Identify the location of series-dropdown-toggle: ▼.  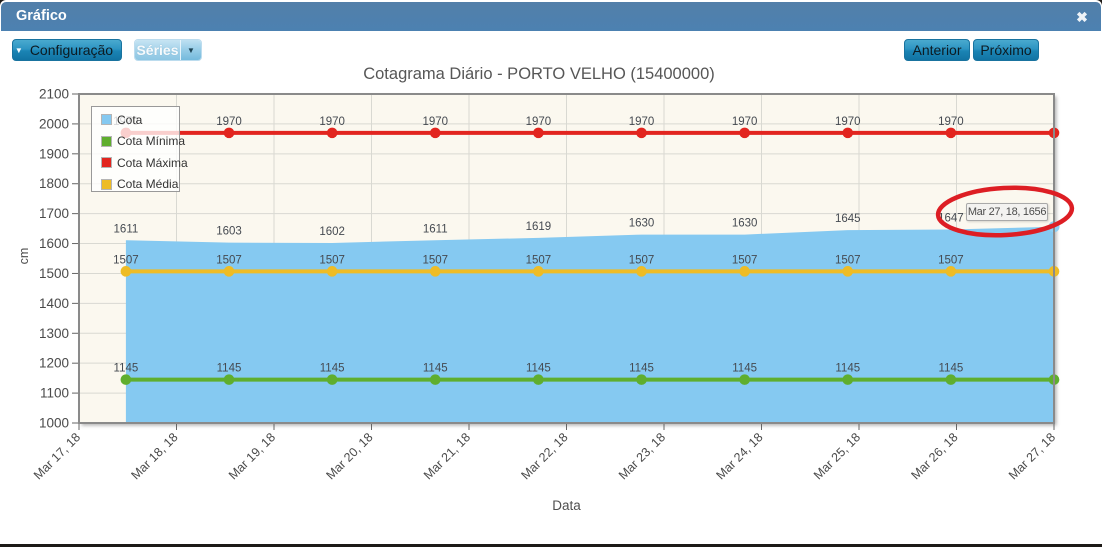
(190, 50).